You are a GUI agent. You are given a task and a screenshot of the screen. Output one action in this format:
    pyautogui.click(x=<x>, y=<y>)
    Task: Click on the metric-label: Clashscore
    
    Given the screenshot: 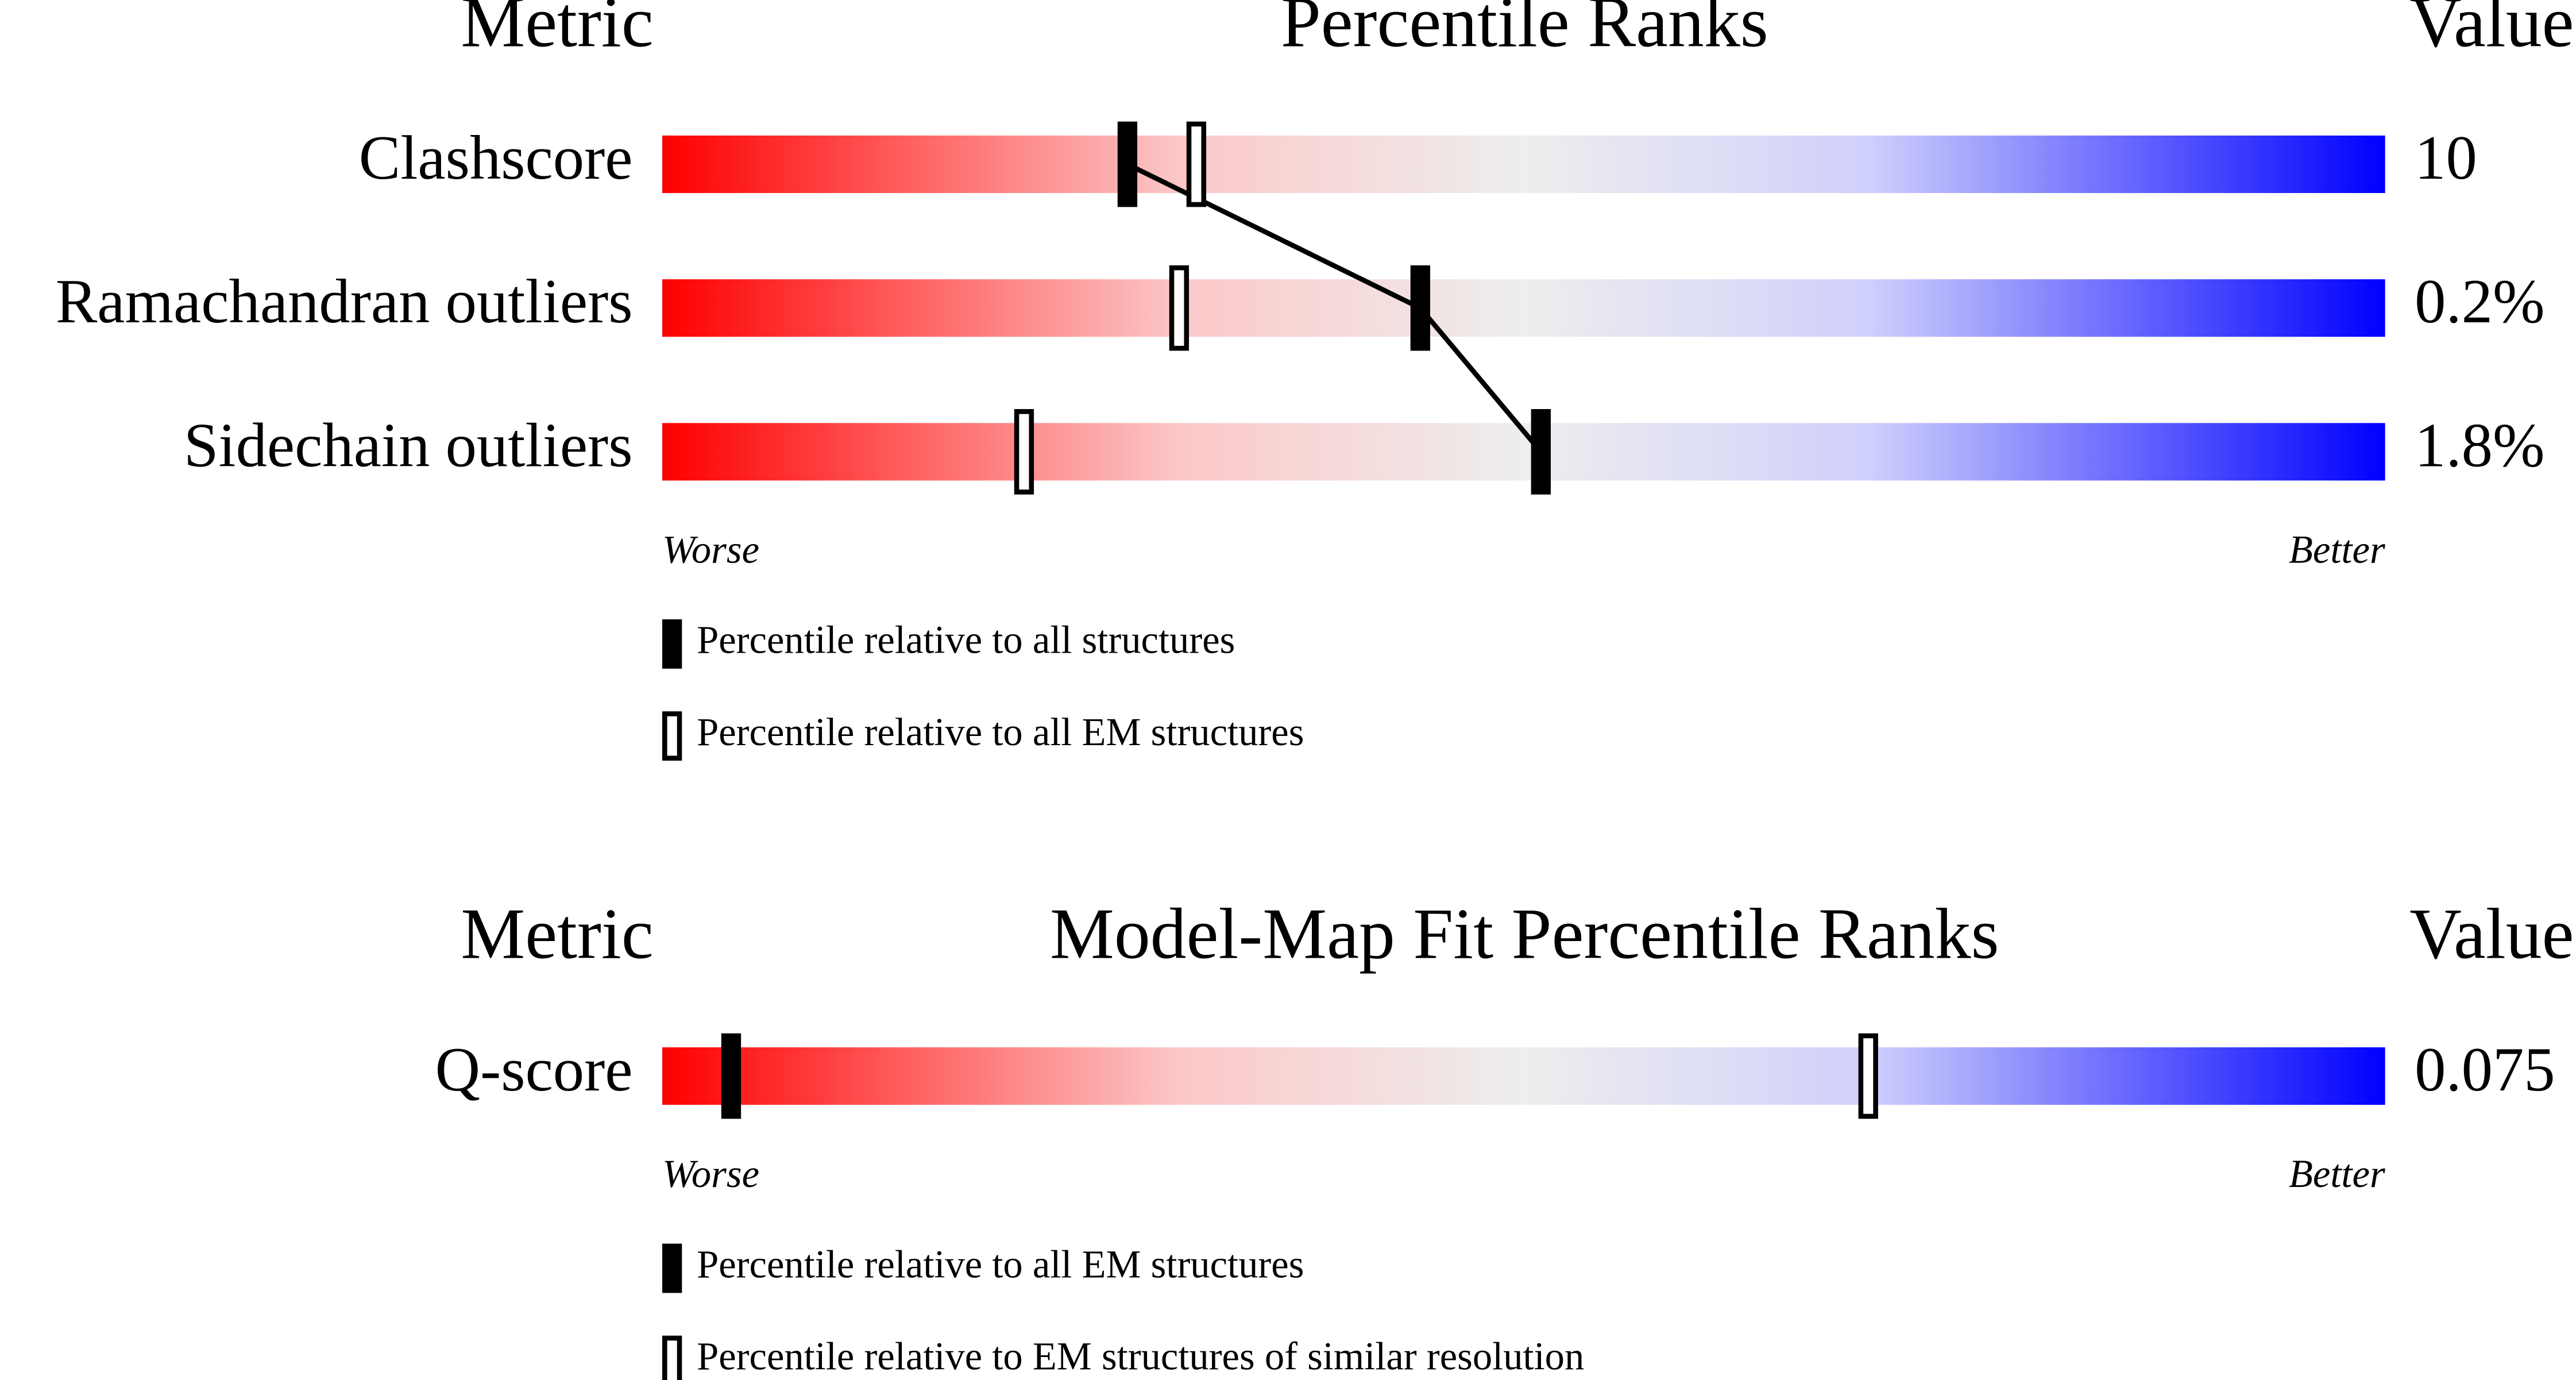 What is the action you would take?
    pyautogui.click(x=496, y=157)
    